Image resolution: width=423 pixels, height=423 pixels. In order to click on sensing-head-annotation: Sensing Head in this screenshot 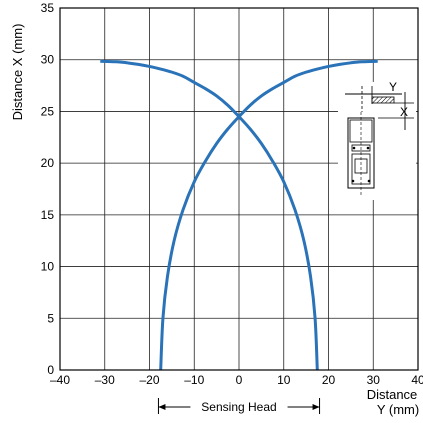, I will do `click(239, 406)`.